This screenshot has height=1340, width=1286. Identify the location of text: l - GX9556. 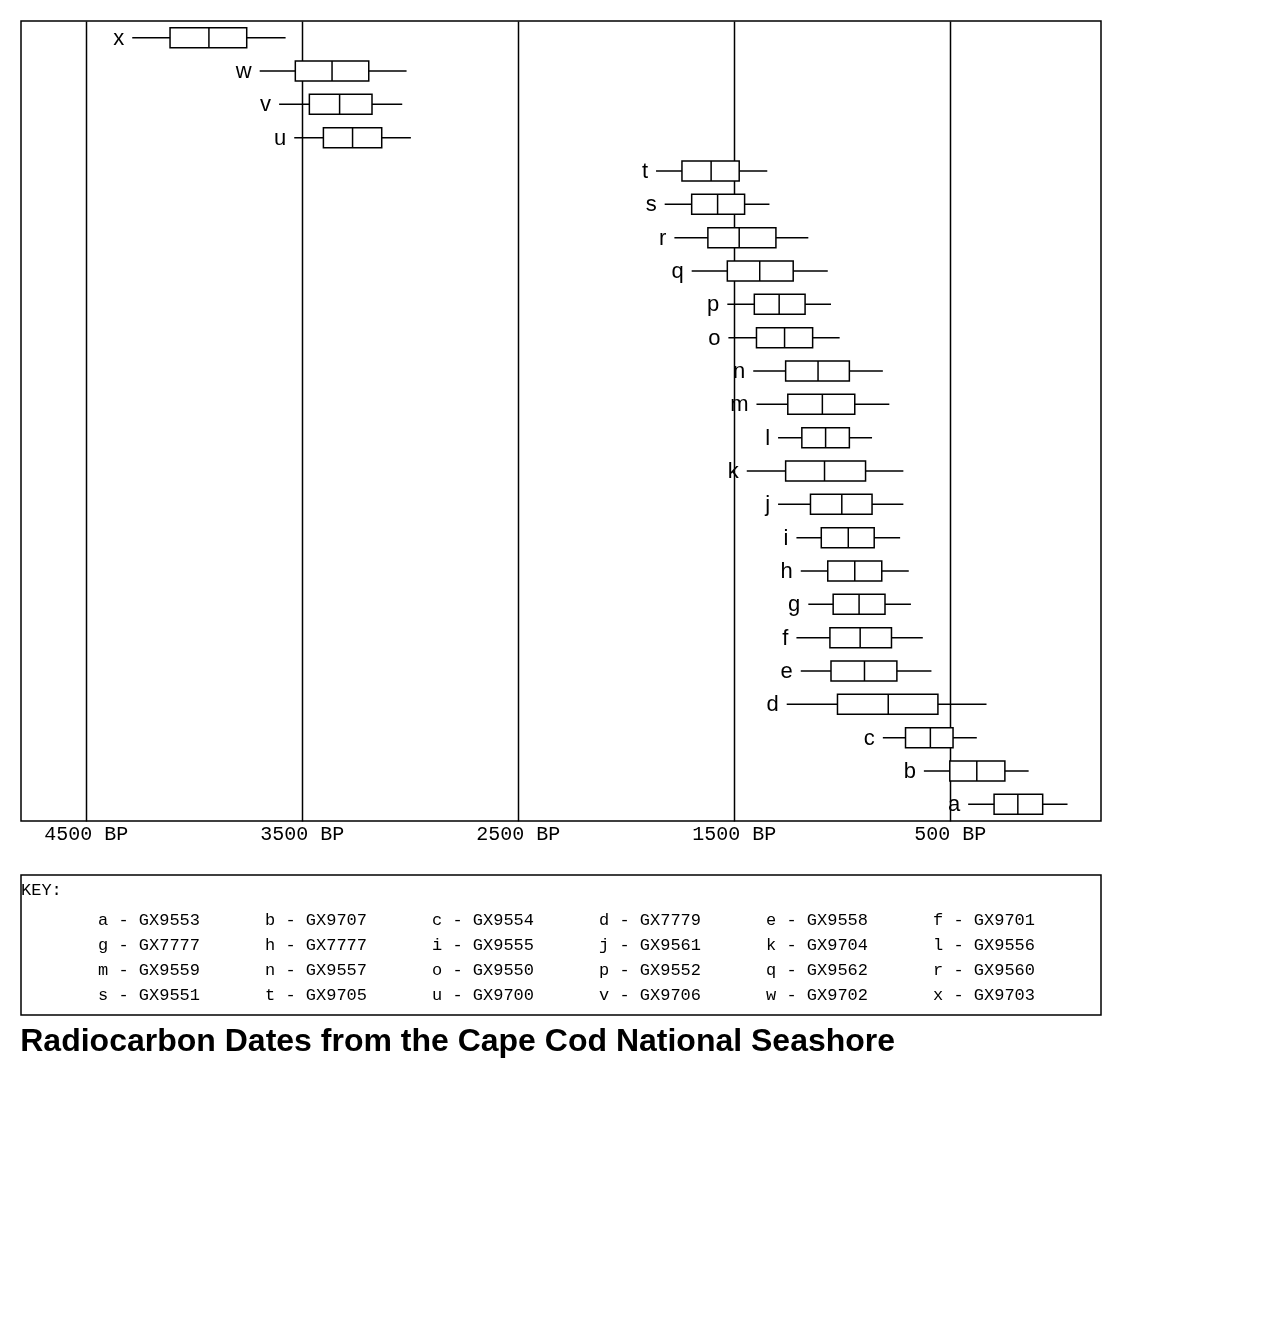
(984, 945).